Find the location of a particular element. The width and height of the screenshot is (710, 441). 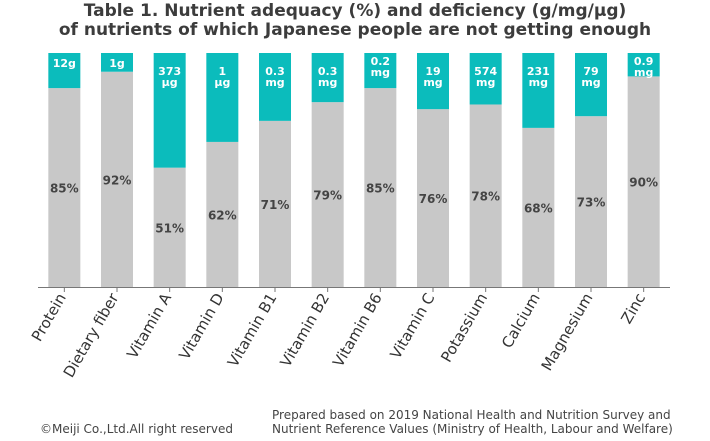

category-label-2: Dietary fiber is located at coordinates (91, 334).